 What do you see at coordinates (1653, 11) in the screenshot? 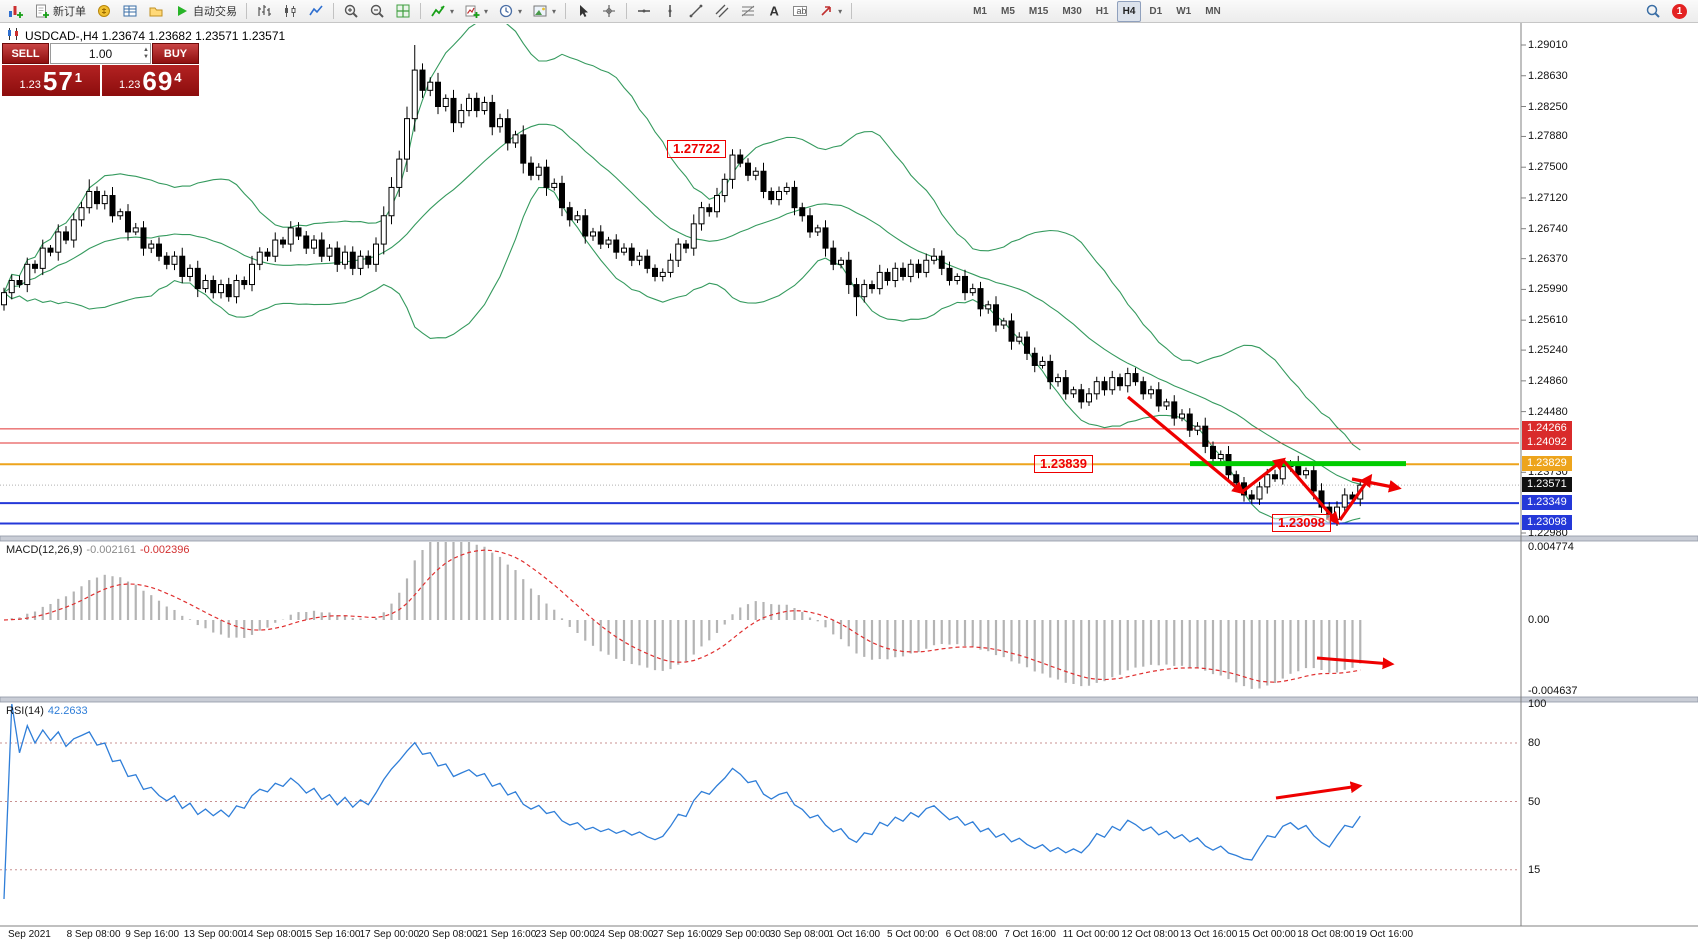
I see `search-icon` at bounding box center [1653, 11].